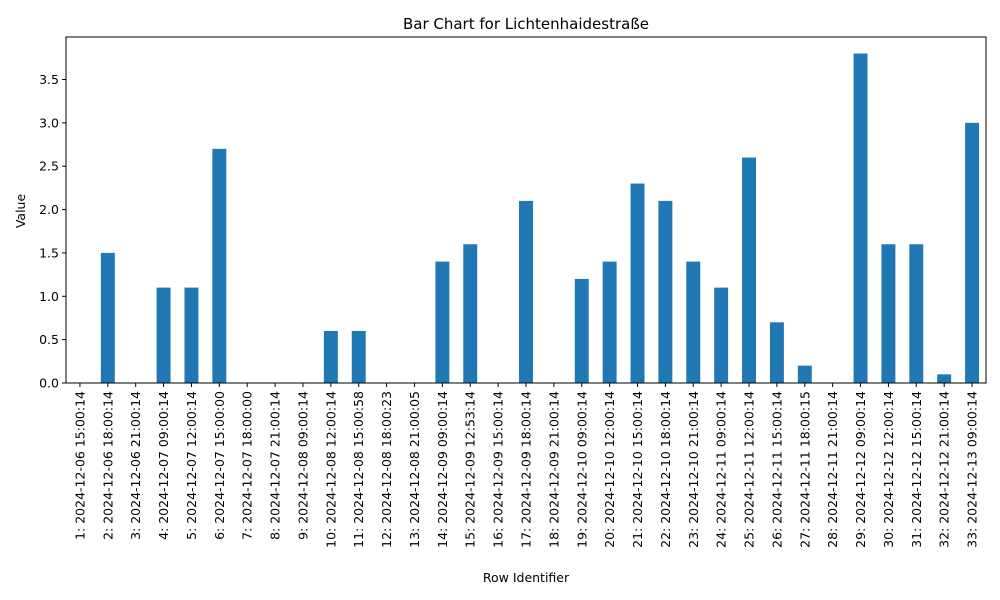  I want to click on x-axis-label: Row Identifier, so click(526, 577).